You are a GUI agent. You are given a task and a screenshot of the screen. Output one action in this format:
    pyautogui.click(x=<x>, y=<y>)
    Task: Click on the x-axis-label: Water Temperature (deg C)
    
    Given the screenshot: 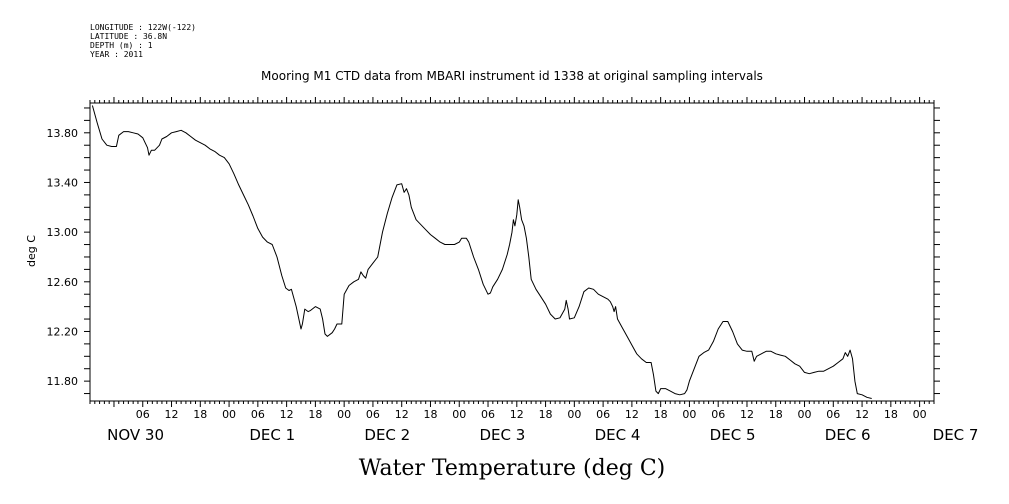 What is the action you would take?
    pyautogui.click(x=512, y=468)
    